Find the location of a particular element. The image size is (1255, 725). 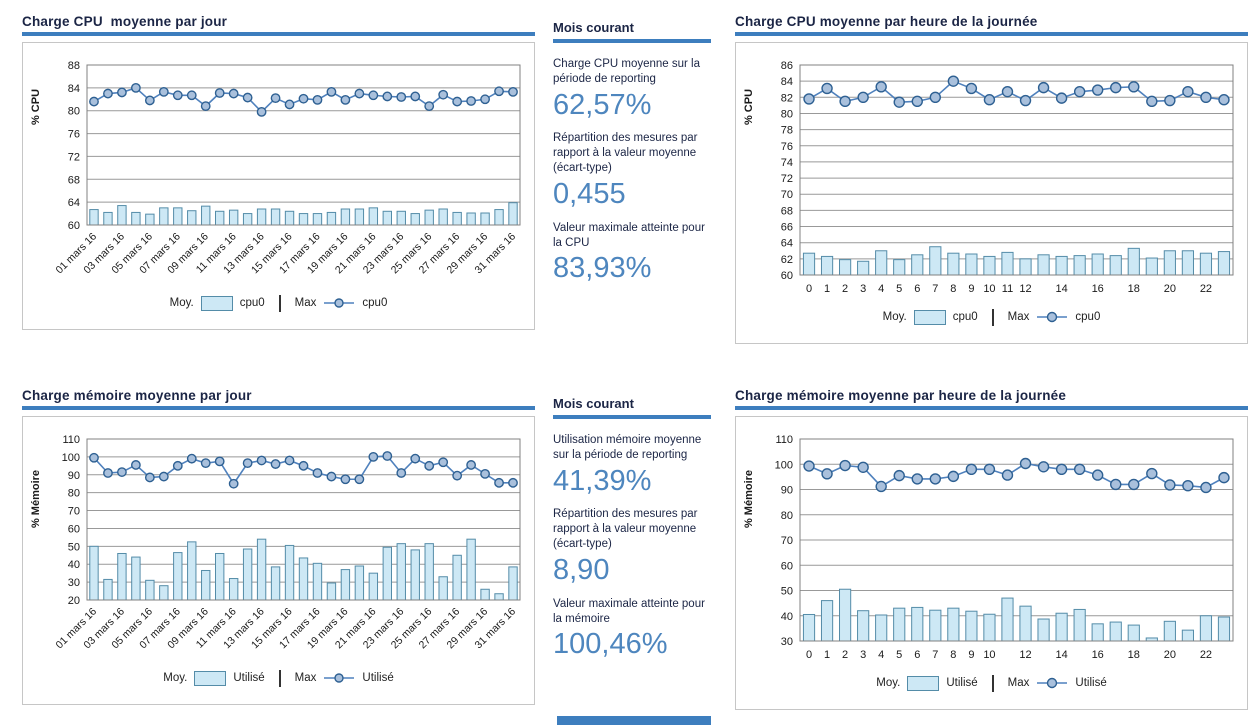

stats-header: Mois courant is located at coordinates (593, 403).